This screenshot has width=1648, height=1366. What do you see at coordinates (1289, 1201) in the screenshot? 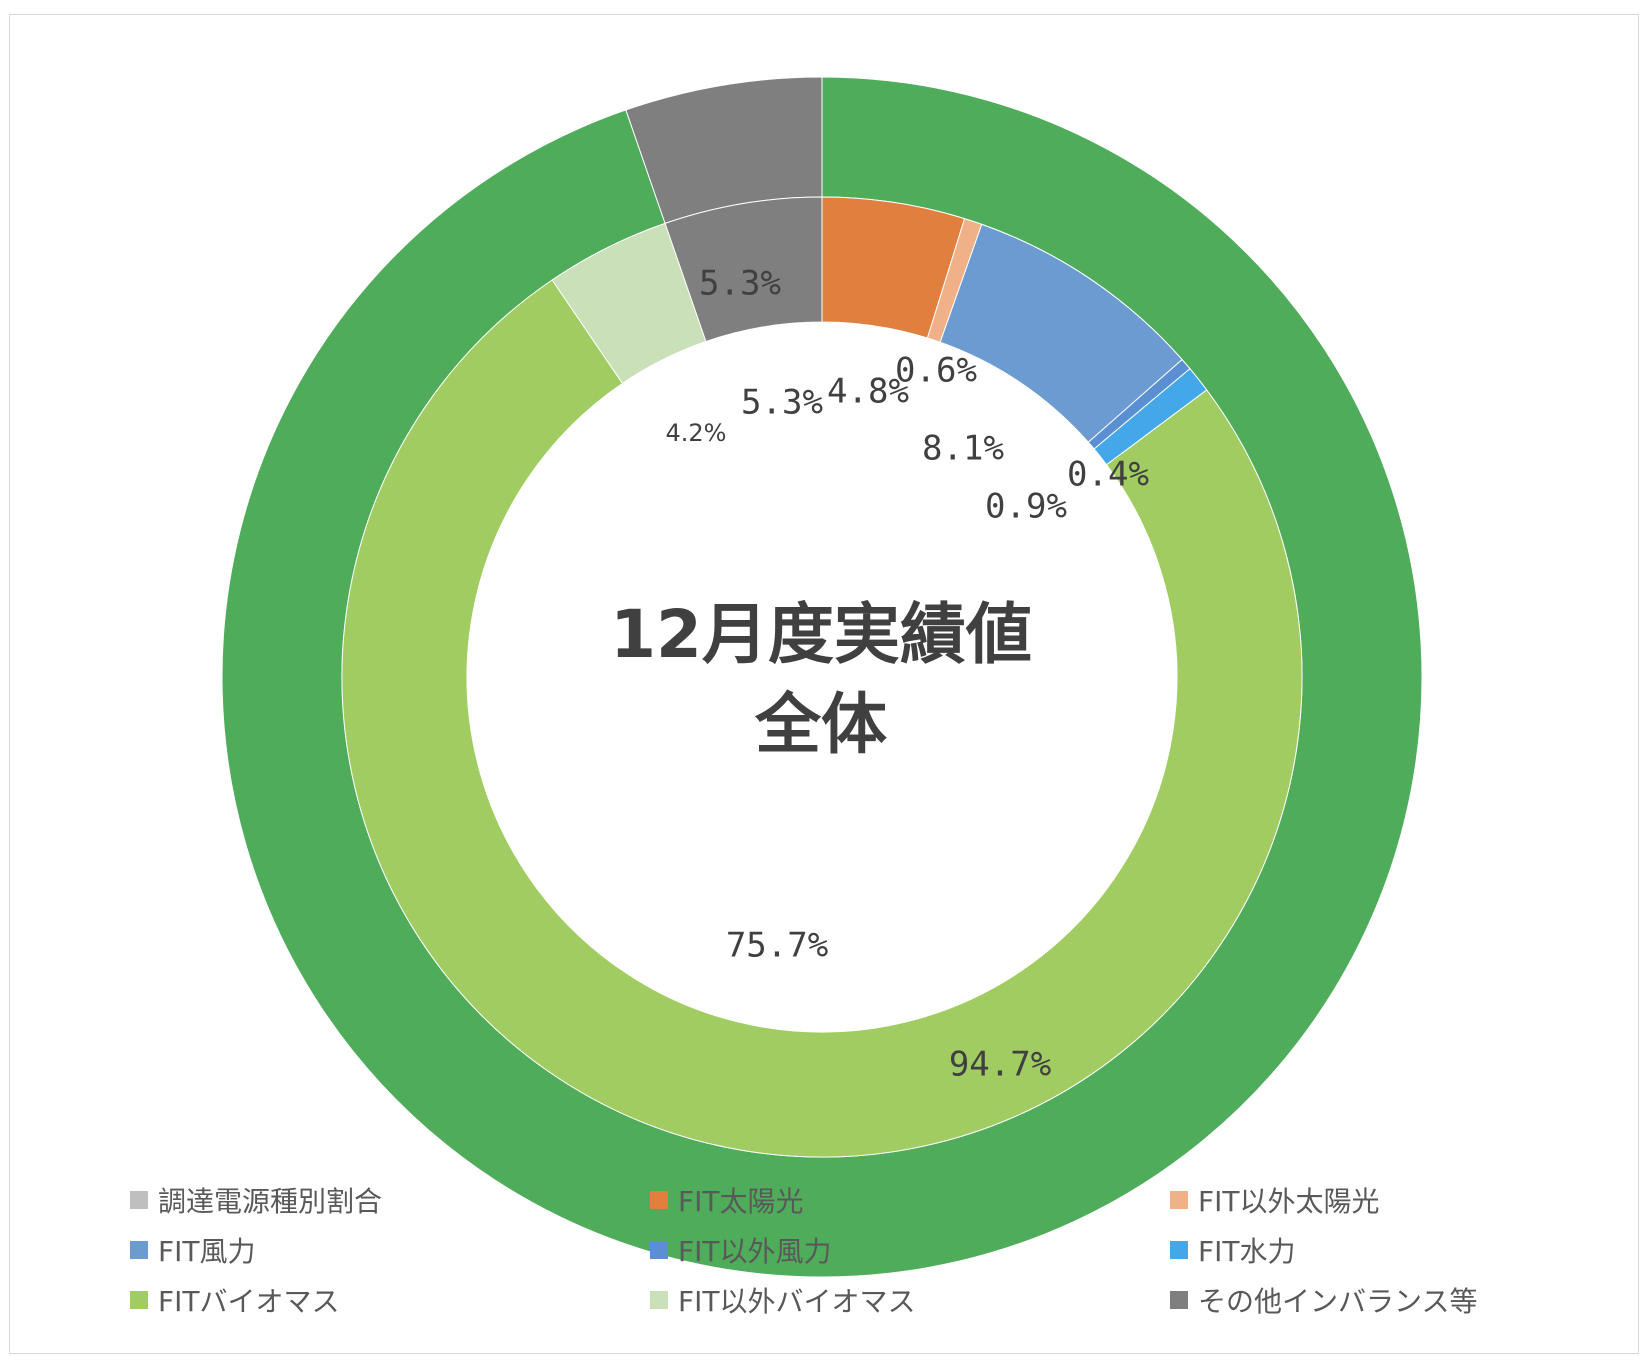
I see `legend-label-2: FIT以外太陽光` at bounding box center [1289, 1201].